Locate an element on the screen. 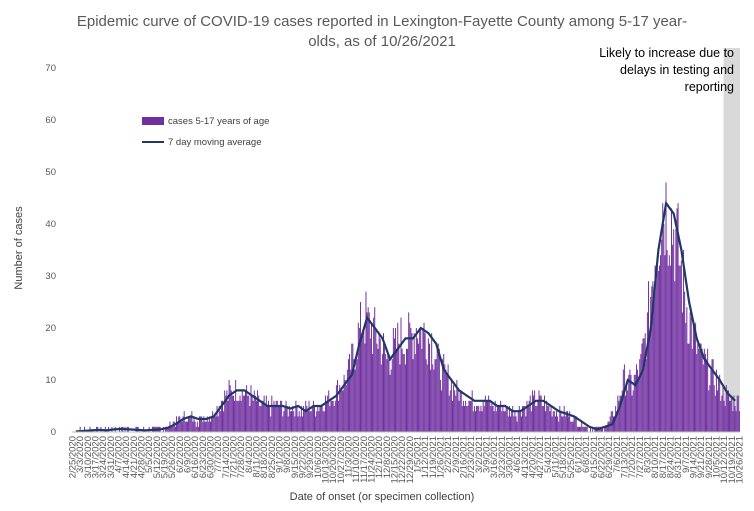  y-tick-label: 20 is located at coordinates (50, 328).